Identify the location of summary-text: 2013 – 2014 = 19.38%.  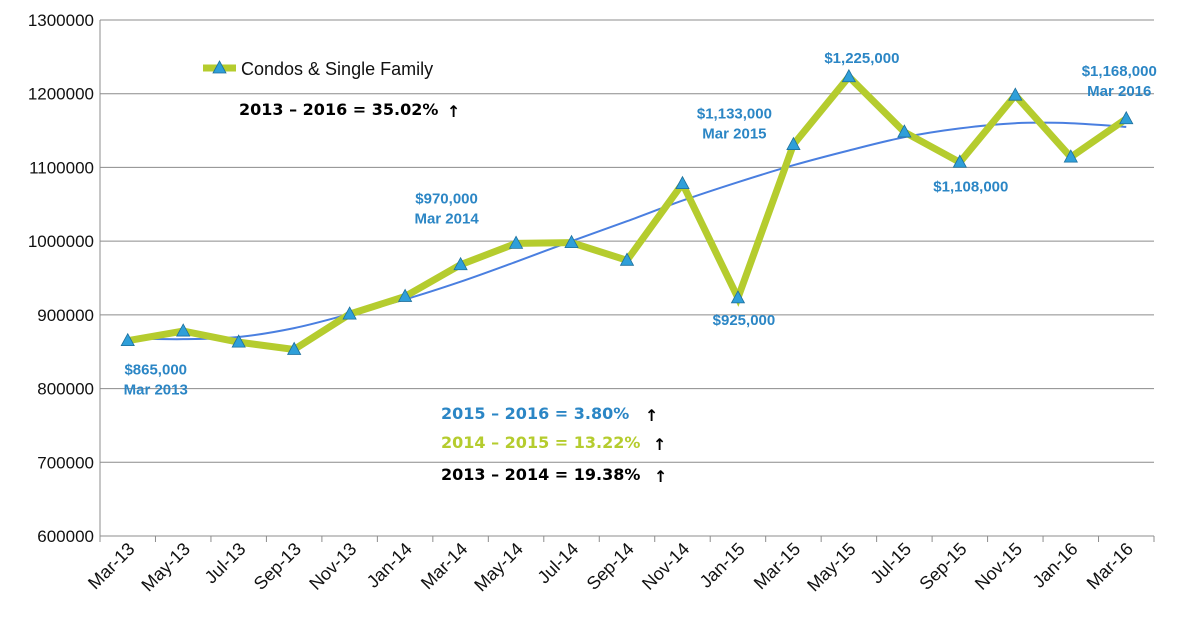
(540, 474).